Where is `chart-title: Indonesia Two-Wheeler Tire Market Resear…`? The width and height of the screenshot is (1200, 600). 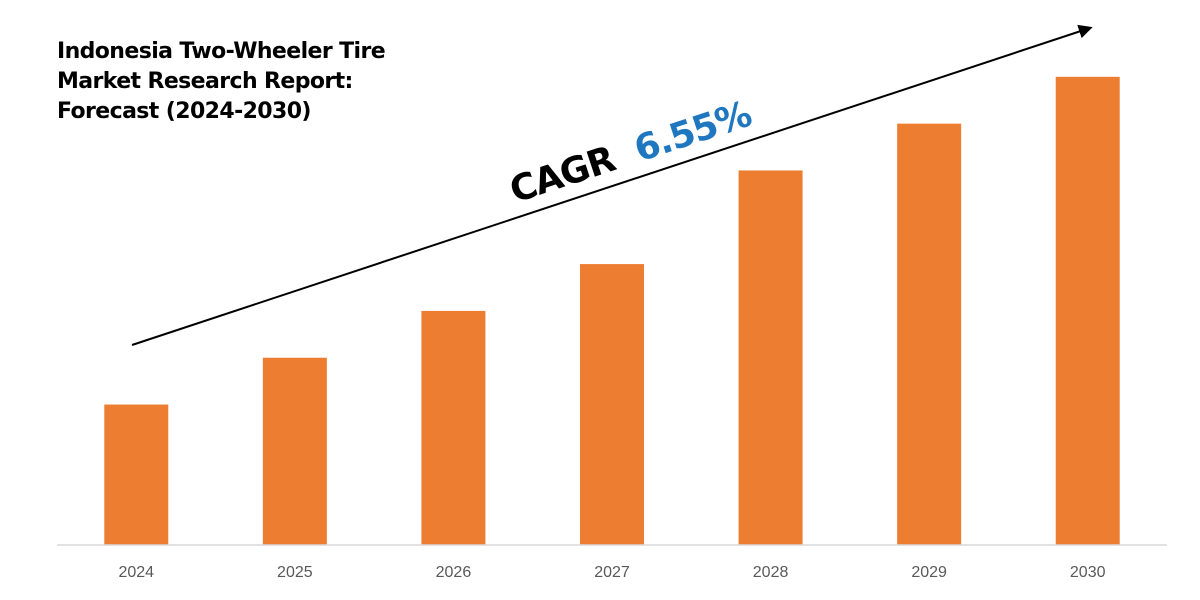
chart-title: Indonesia Two-Wheeler Tire Market Resear… is located at coordinates (247, 82).